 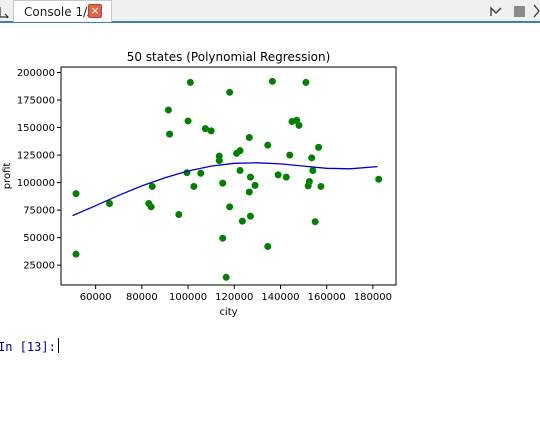 What do you see at coordinates (228, 312) in the screenshot?
I see `x-axis-label: city` at bounding box center [228, 312].